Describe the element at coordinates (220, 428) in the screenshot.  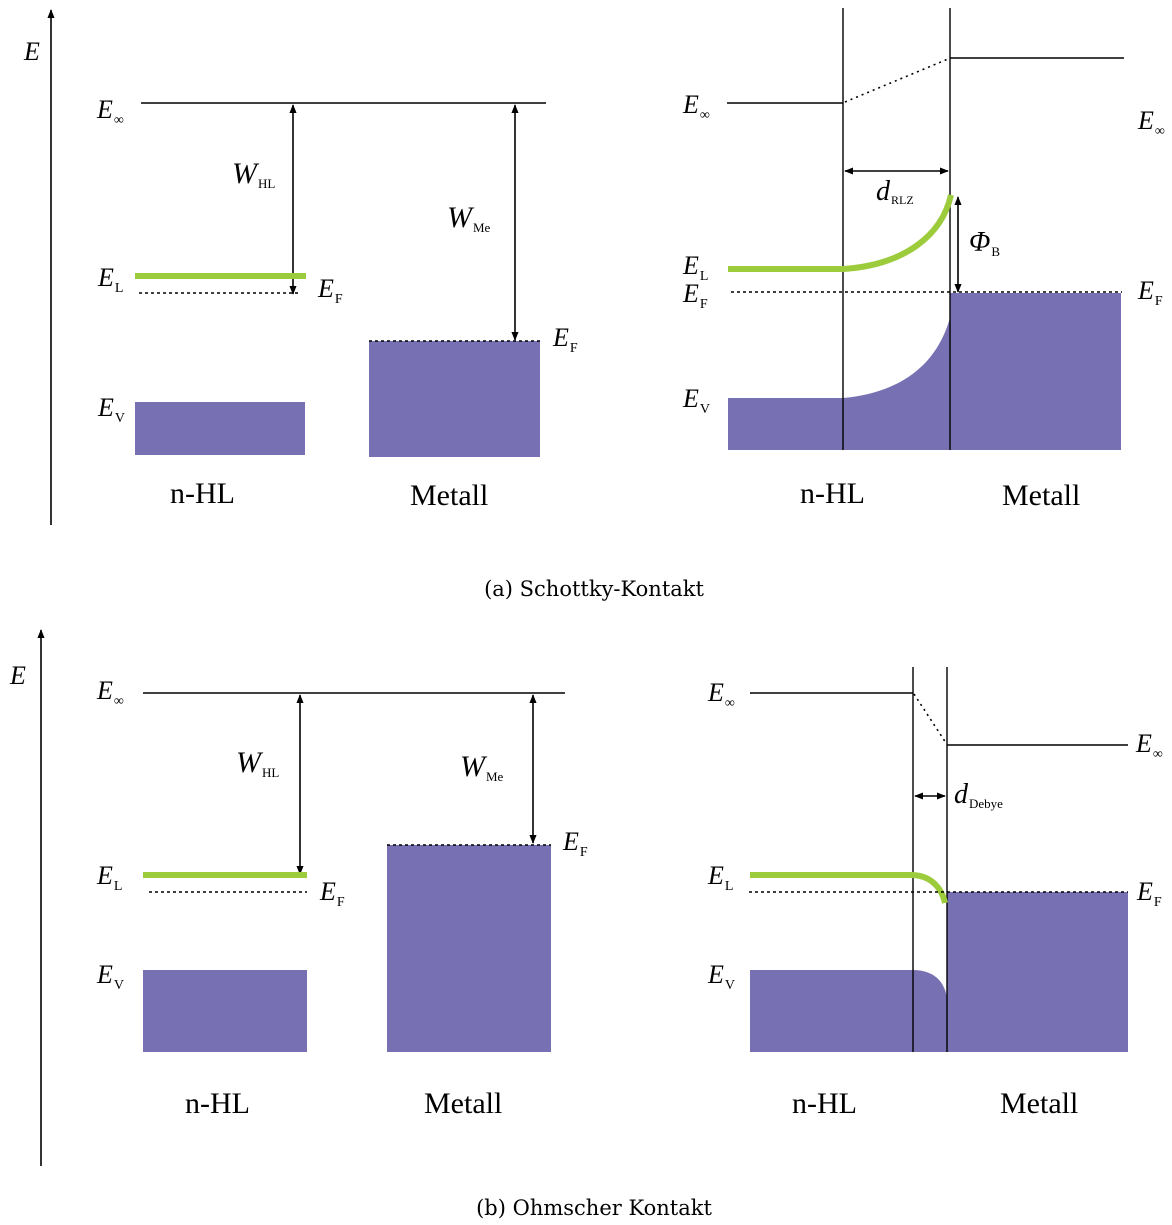
I see `valence-band-semiconductor` at that location.